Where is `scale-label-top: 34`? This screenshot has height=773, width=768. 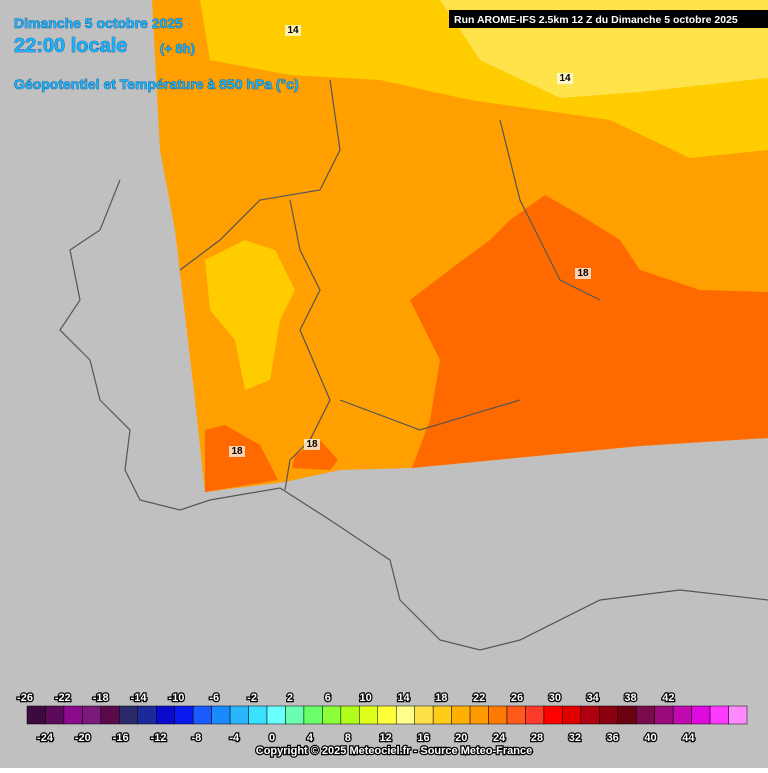
scale-label-top: 34 is located at coordinates (593, 698).